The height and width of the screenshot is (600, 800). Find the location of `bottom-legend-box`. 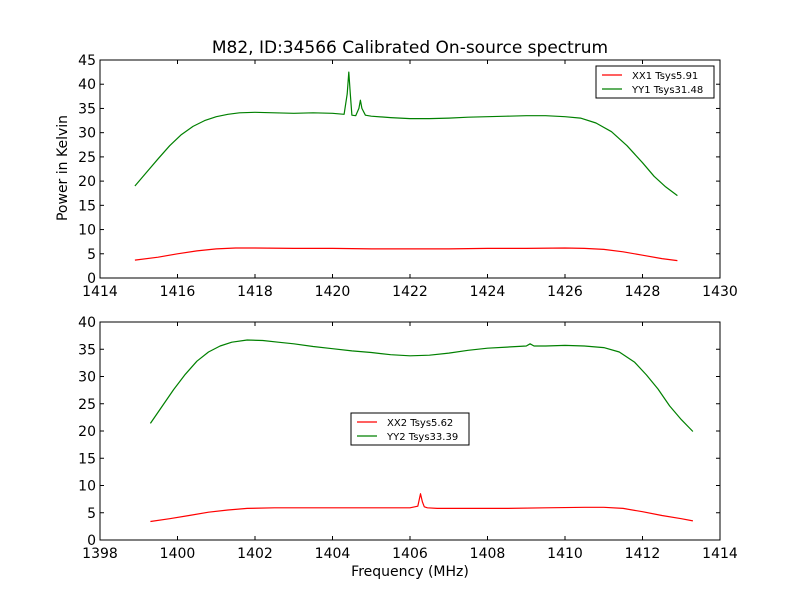

bottom-legend-box is located at coordinates (410, 429).